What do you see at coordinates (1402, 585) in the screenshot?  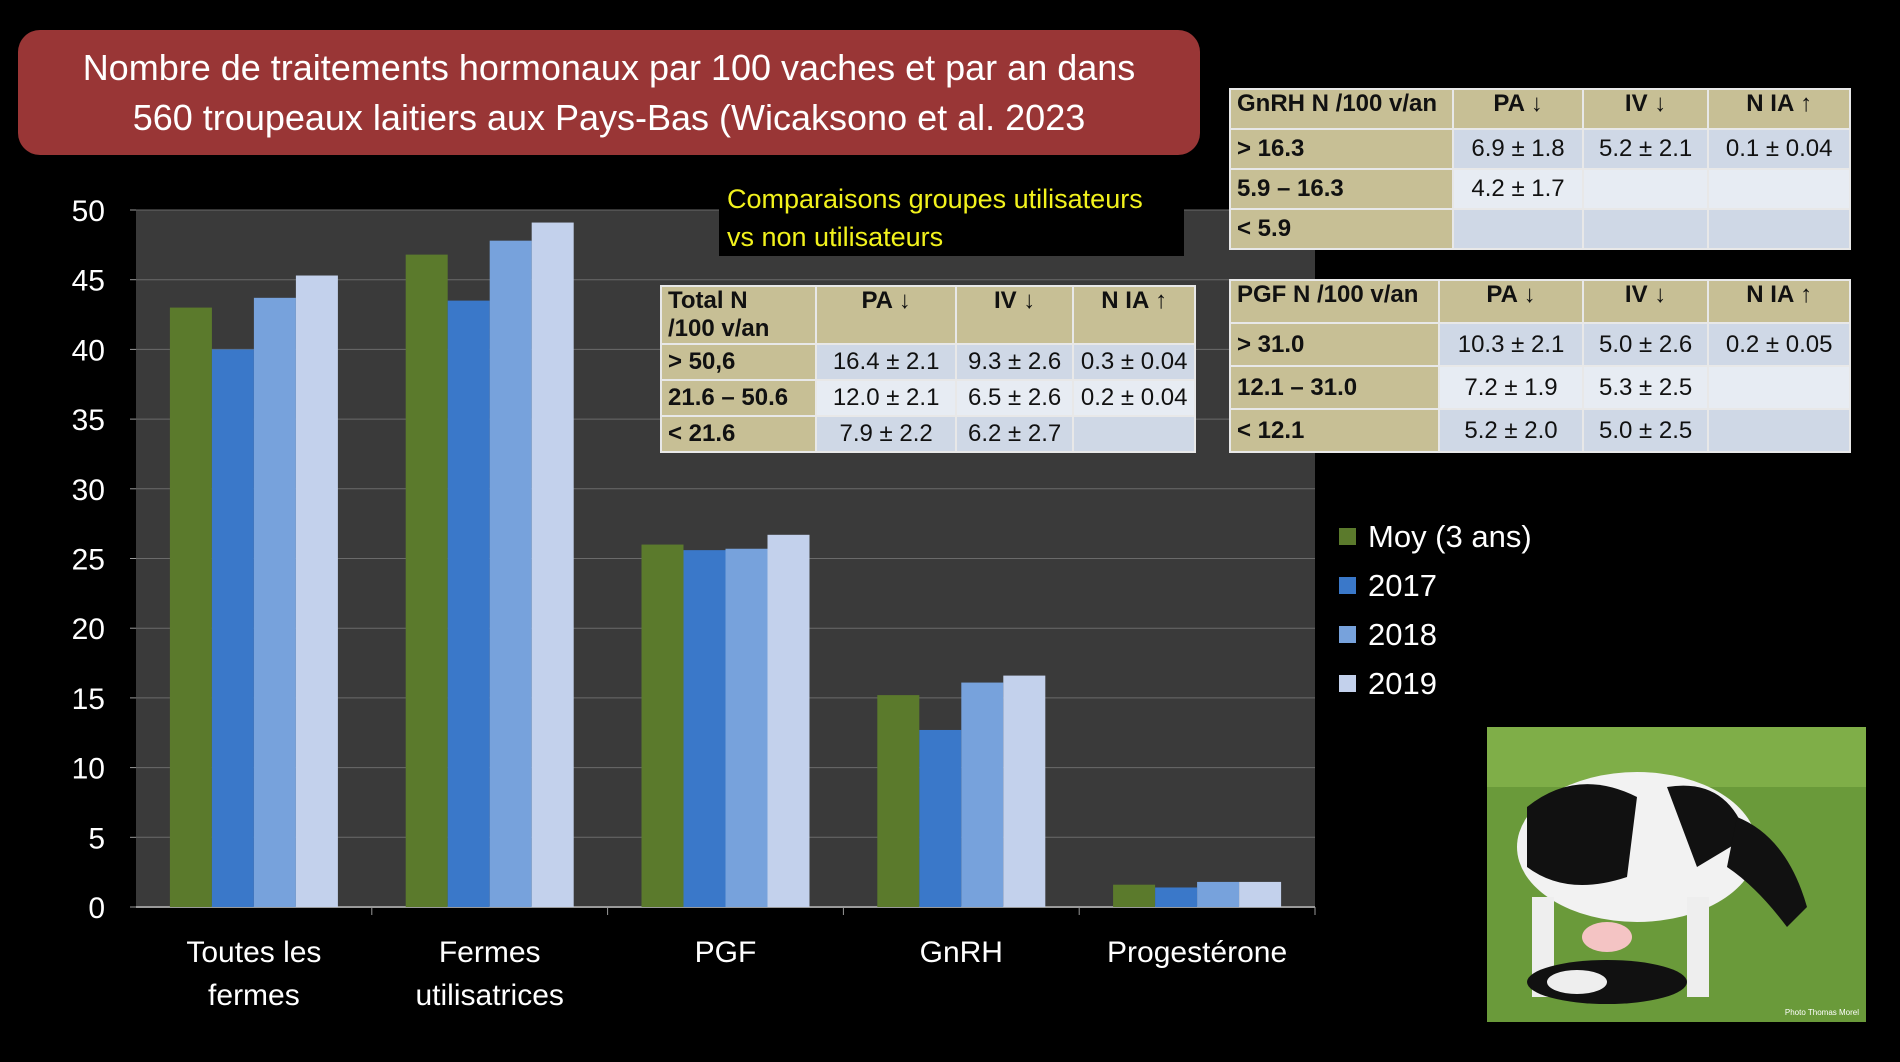 I see `legend-label: 2017` at bounding box center [1402, 585].